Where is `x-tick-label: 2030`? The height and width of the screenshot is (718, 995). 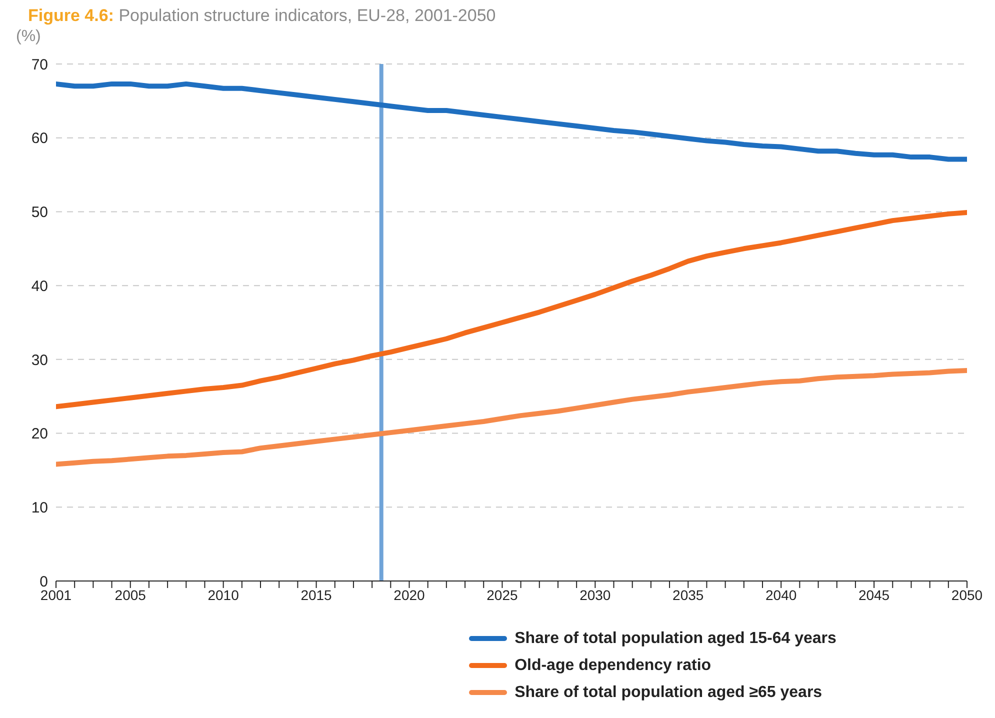
x-tick-label: 2030 is located at coordinates (595, 594).